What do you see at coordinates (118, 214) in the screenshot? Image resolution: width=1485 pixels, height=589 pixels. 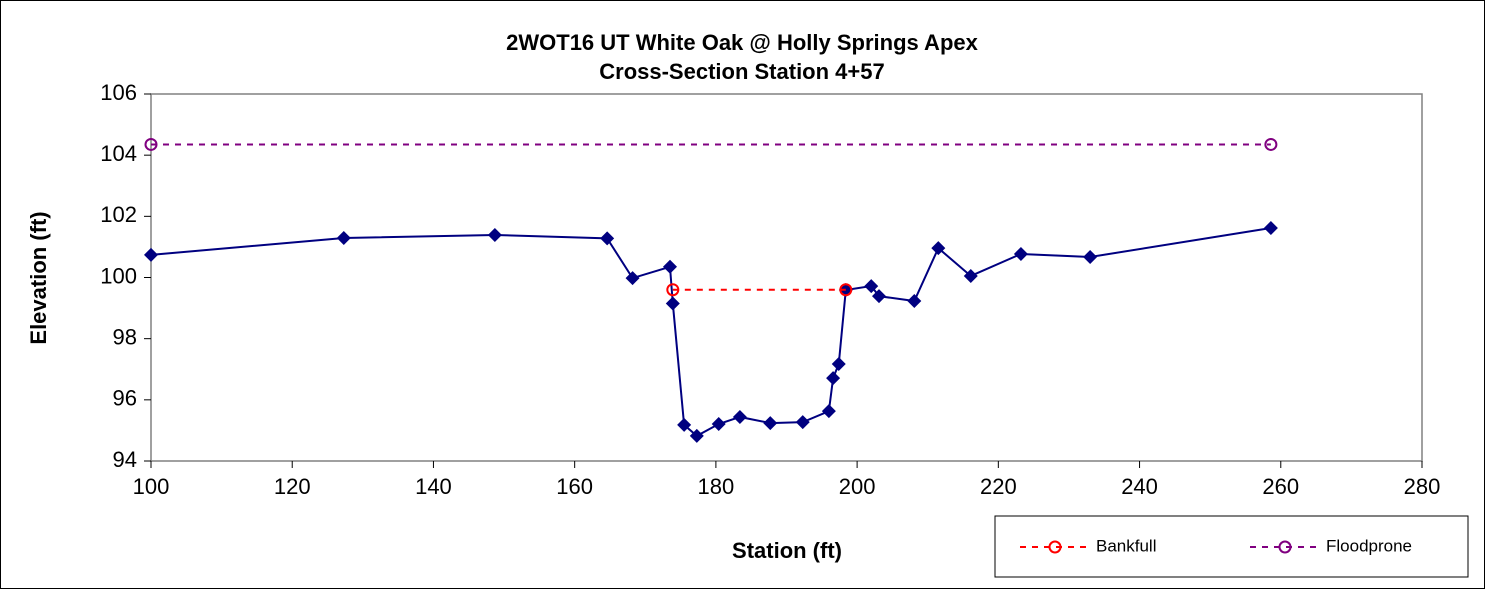 I see `y-tick-label: 102` at bounding box center [118, 214].